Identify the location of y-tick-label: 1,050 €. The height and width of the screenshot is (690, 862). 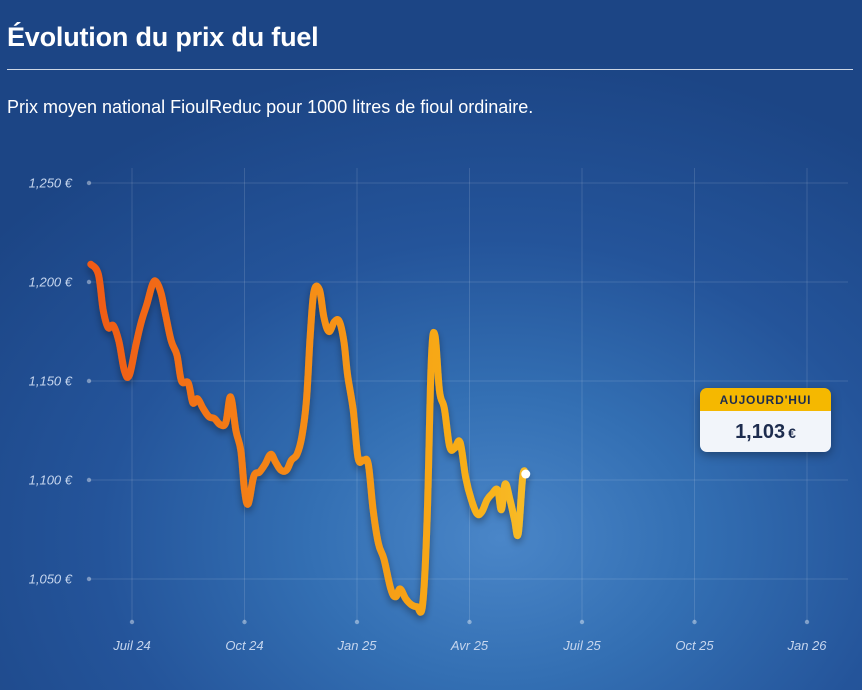
(51, 579).